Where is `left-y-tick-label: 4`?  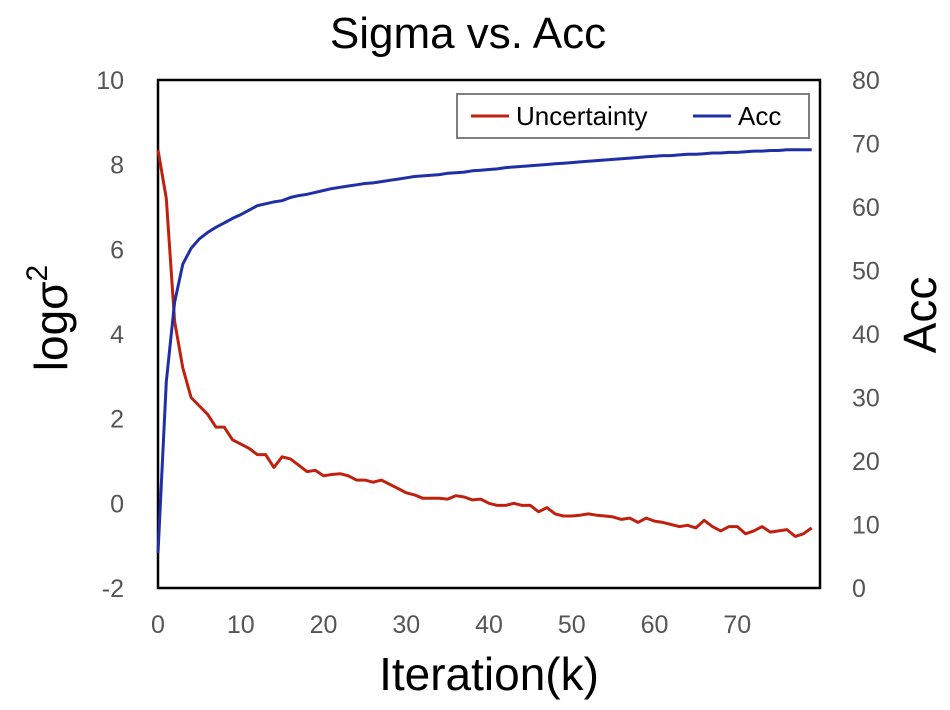 left-y-tick-label: 4 is located at coordinates (117, 335).